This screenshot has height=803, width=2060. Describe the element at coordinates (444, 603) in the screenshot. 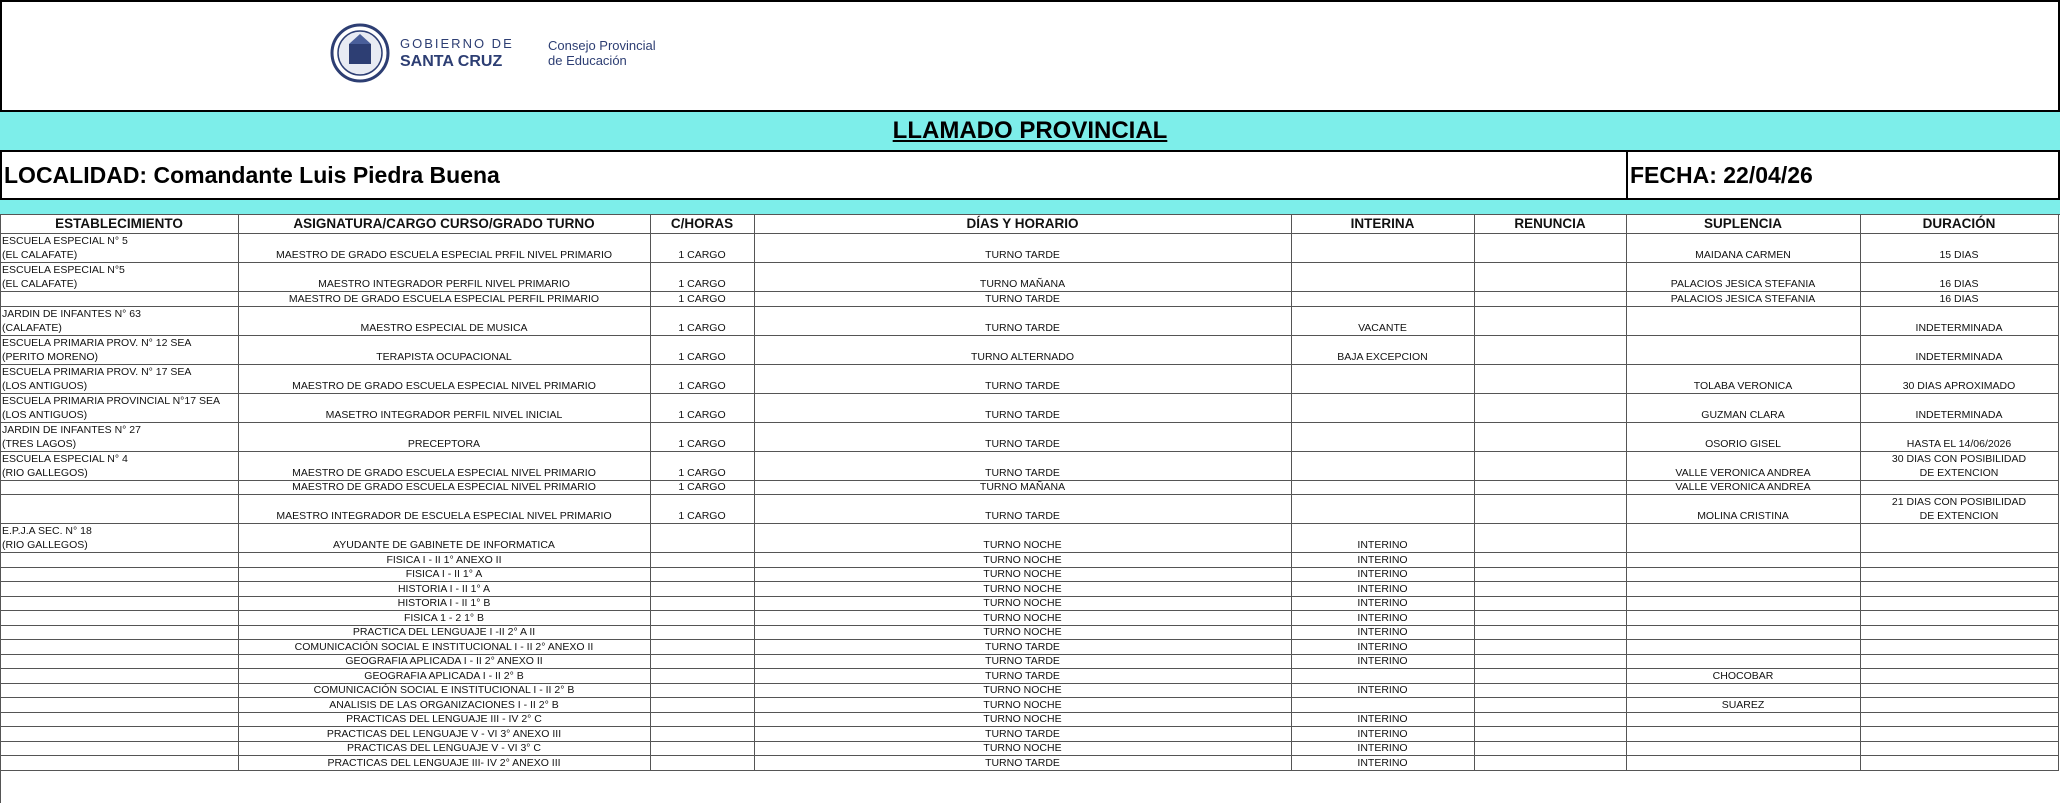

I see `table-cell: HISTORIA I - II 1° B` at that location.